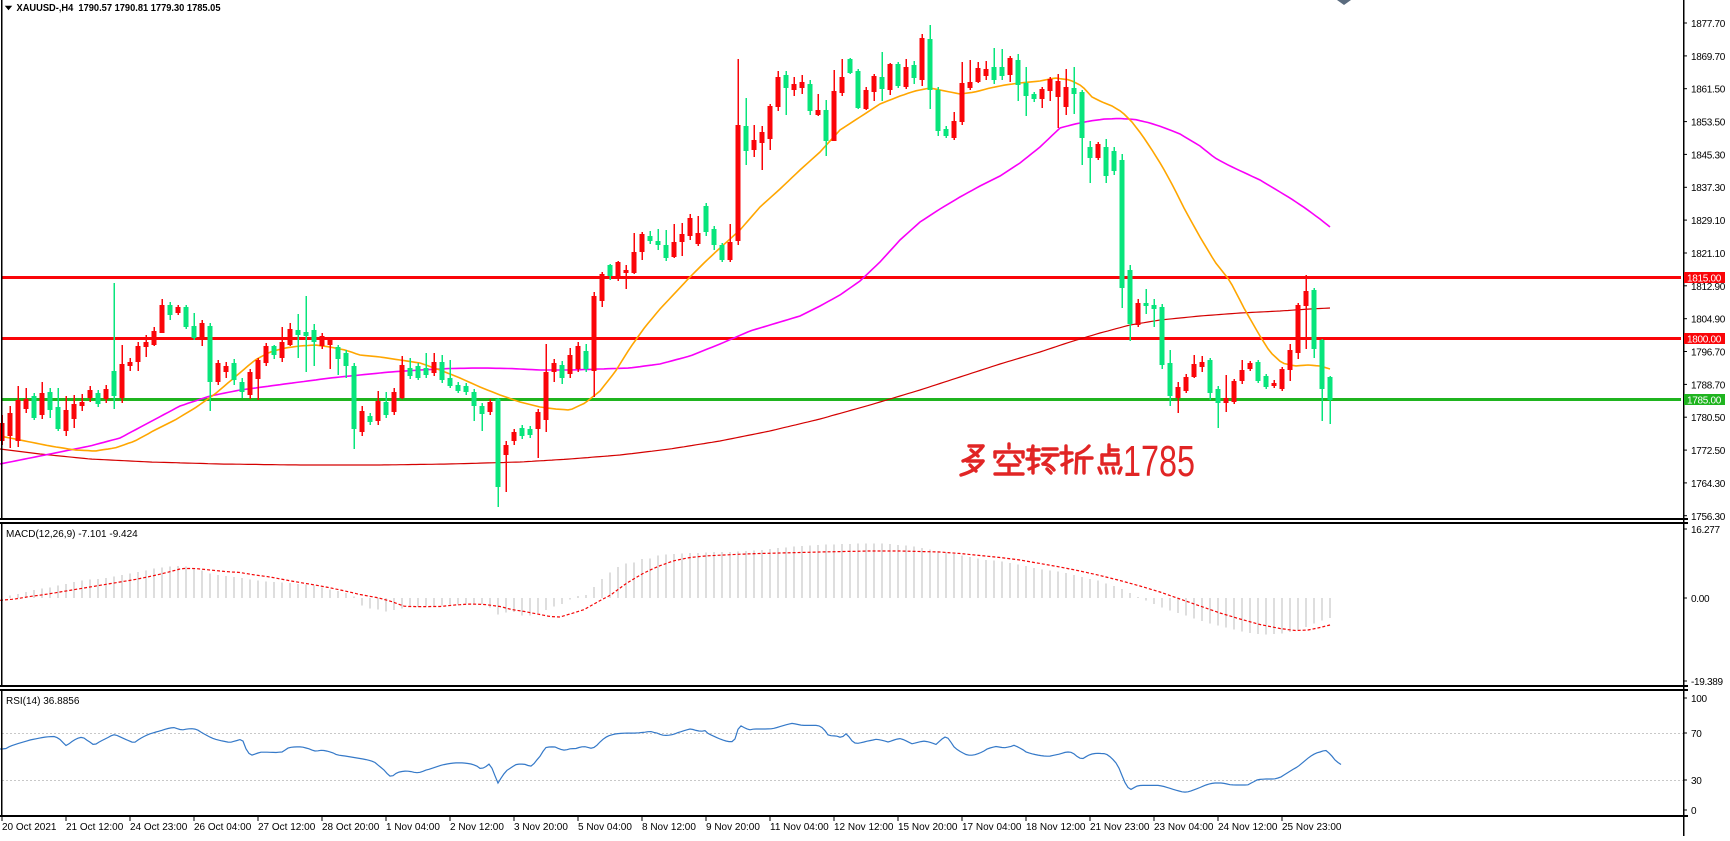  What do you see at coordinates (1696, 781) in the screenshot?
I see `svg-text: 30` at bounding box center [1696, 781].